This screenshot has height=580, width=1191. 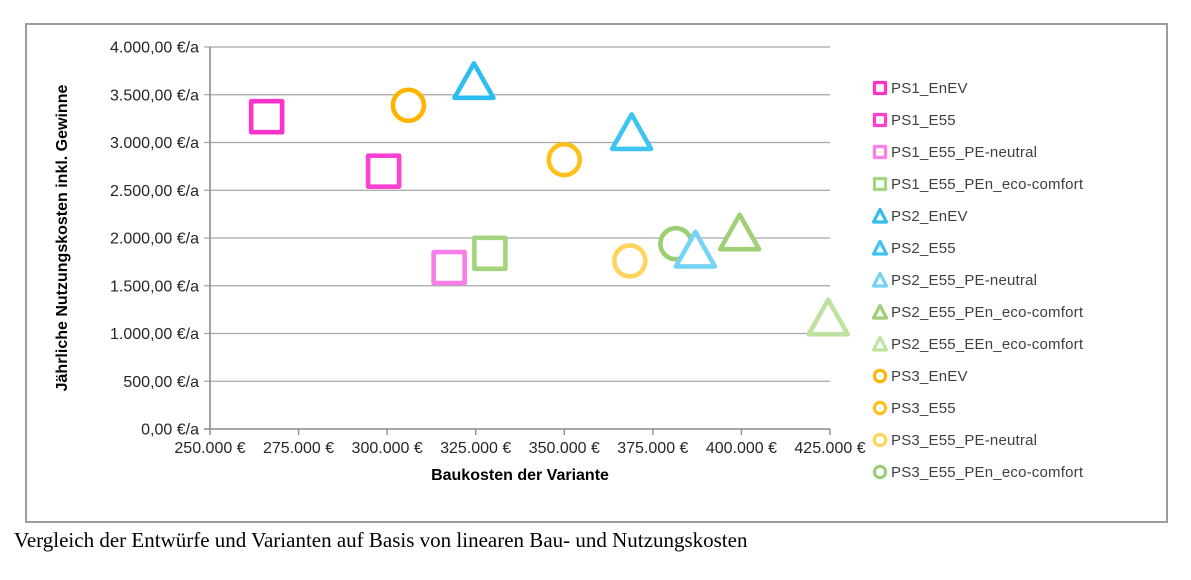 What do you see at coordinates (929, 216) in the screenshot?
I see `legend-item-label: PS2_EnEV` at bounding box center [929, 216].